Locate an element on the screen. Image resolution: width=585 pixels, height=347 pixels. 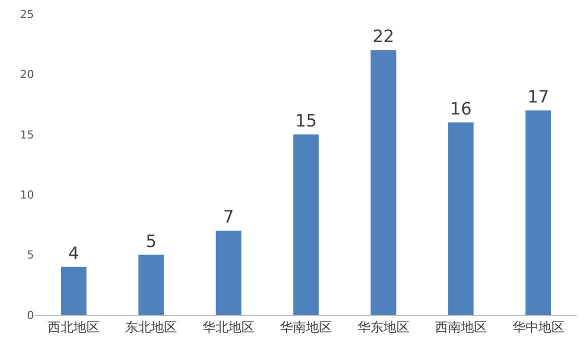
data-label: 7 is located at coordinates (228, 218).